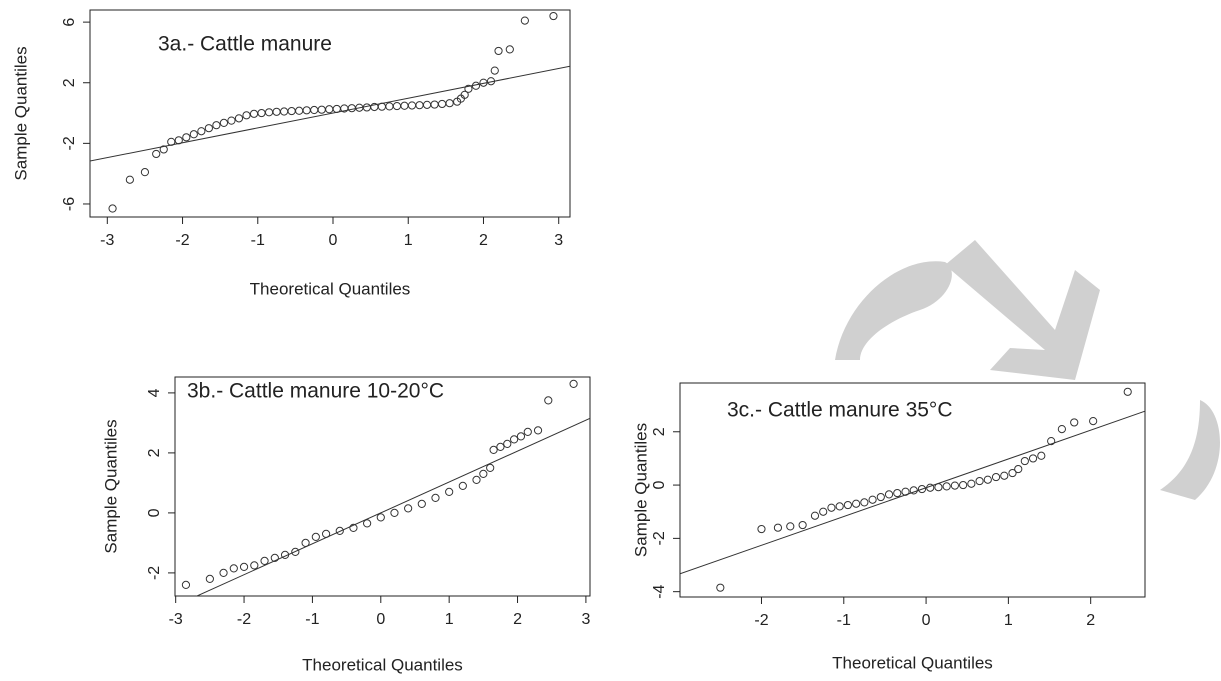 This screenshot has height=681, width=1221. What do you see at coordinates (176, 619) in the screenshot?
I see `x-tick-label: -3` at bounding box center [176, 619].